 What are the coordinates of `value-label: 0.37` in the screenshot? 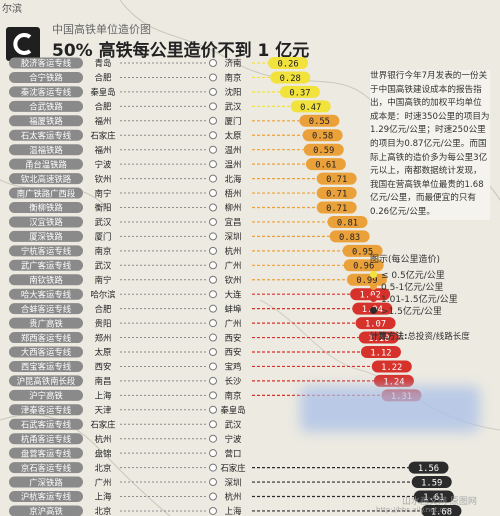 It's located at (299, 93).